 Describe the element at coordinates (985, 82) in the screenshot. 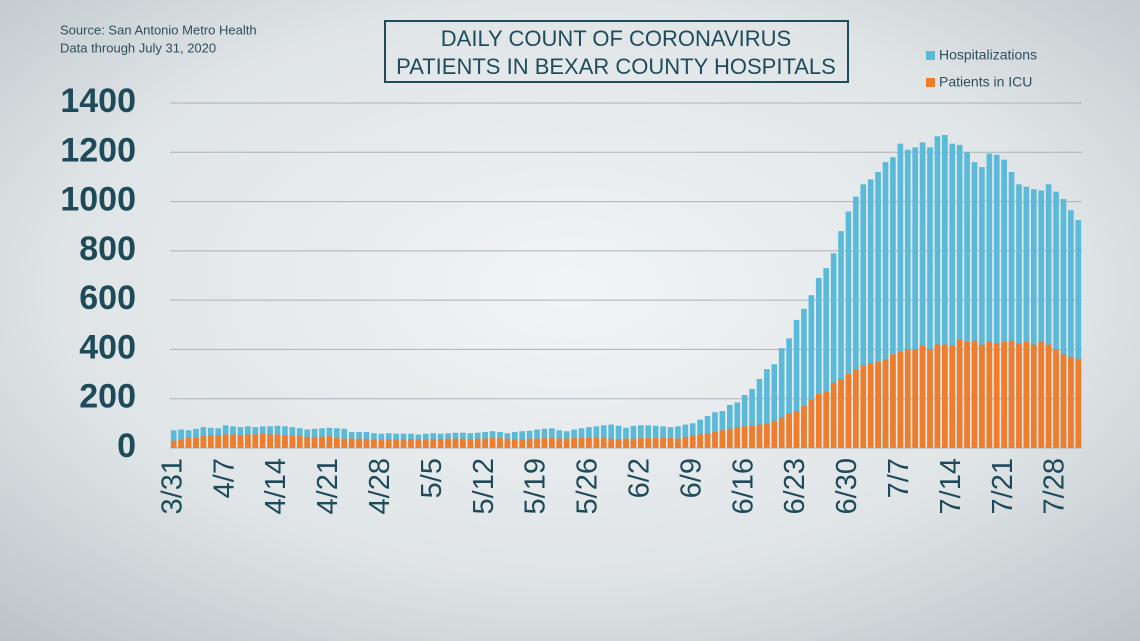

I see `legend-label: Patients in ICU` at that location.